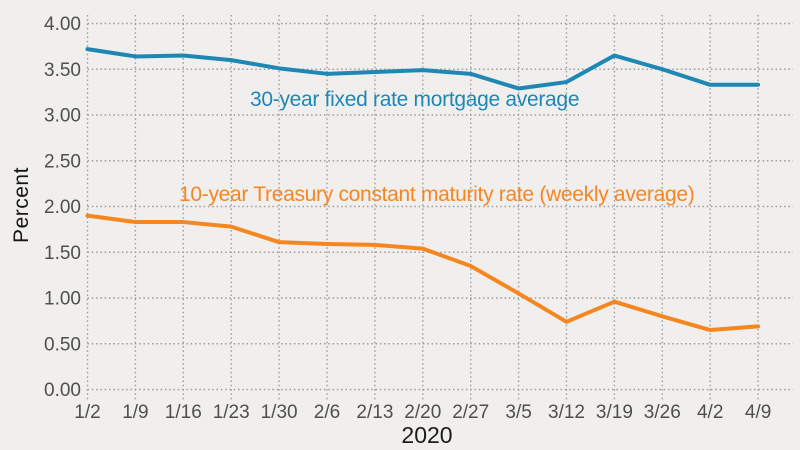 This screenshot has width=800, height=450. I want to click on x-axis-title: 2020, so click(427, 435).